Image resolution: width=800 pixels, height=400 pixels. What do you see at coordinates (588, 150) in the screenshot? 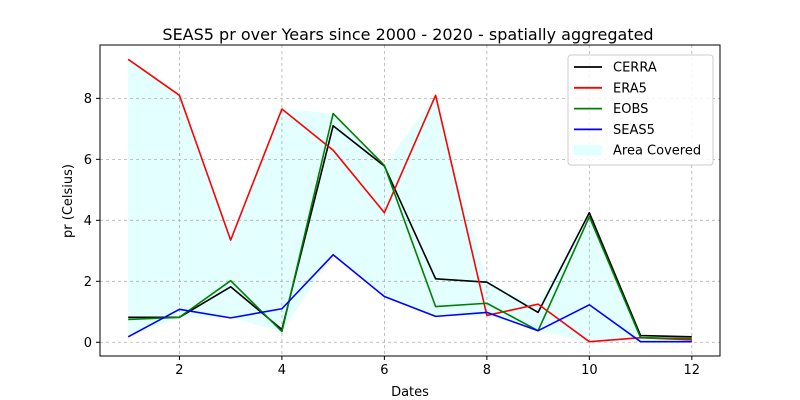
I see `legend-swatch-area-covered` at bounding box center [588, 150].